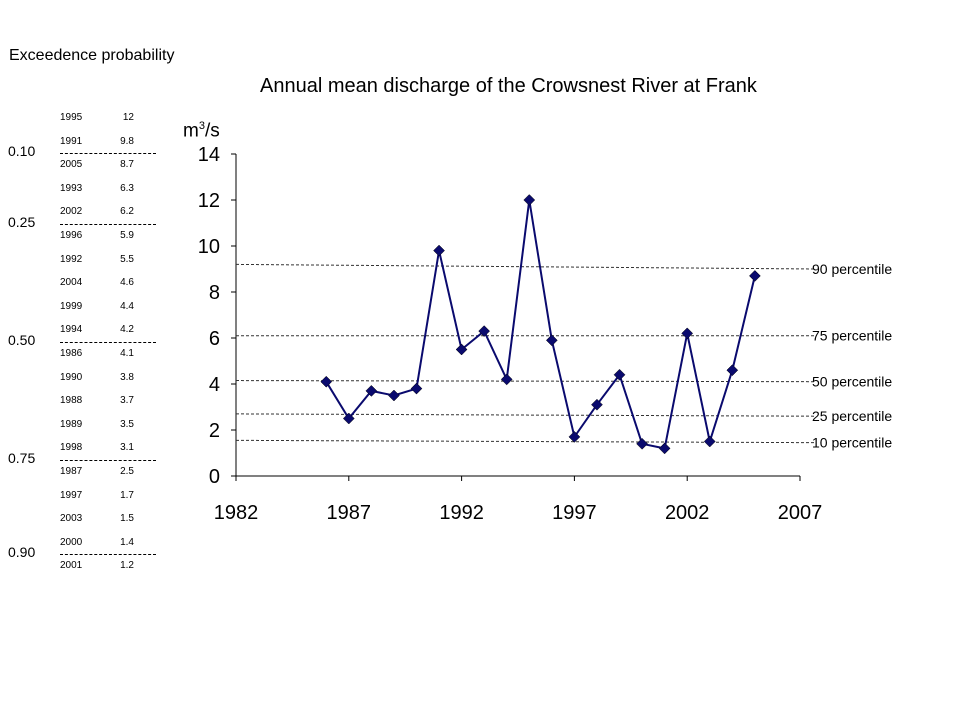 The width and height of the screenshot is (960, 720). What do you see at coordinates (574, 513) in the screenshot?
I see `x-tick-label: 1997` at bounding box center [574, 513].